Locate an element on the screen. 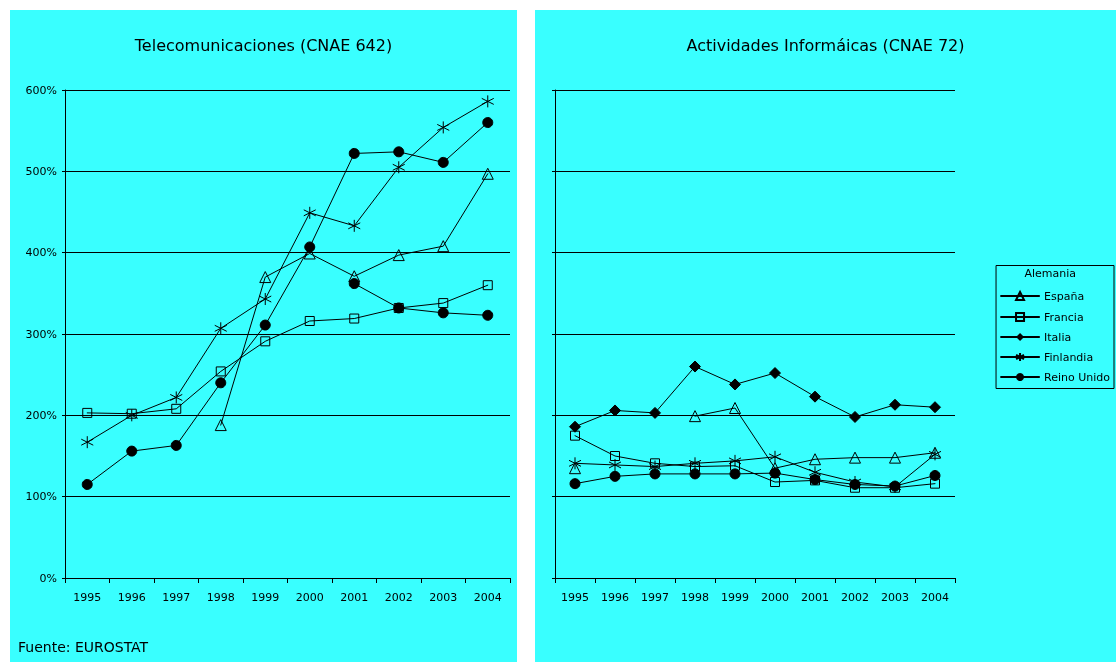  legend-label: Italia is located at coordinates (1058, 337).